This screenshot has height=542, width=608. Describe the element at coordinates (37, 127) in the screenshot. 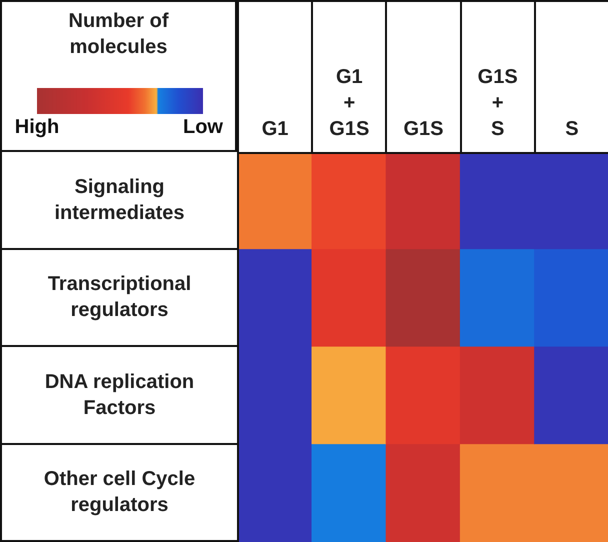

I see `color-bar-label: High` at that location.